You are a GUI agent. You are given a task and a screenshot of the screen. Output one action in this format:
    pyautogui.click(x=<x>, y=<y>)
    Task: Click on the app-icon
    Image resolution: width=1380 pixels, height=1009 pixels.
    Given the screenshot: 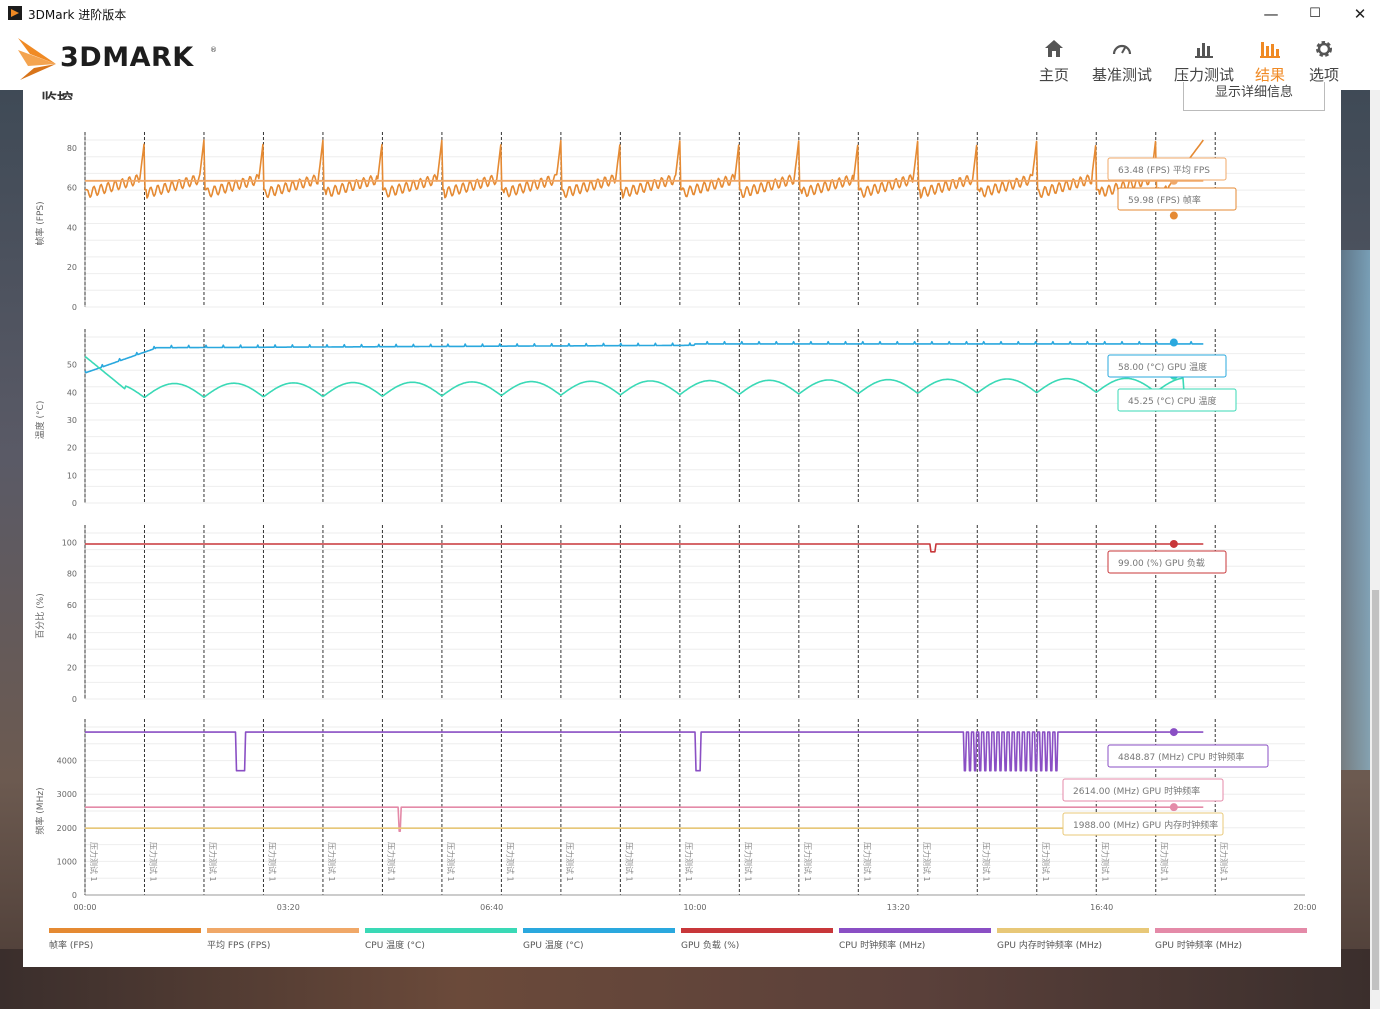 What is the action you would take?
    pyautogui.click(x=15, y=13)
    